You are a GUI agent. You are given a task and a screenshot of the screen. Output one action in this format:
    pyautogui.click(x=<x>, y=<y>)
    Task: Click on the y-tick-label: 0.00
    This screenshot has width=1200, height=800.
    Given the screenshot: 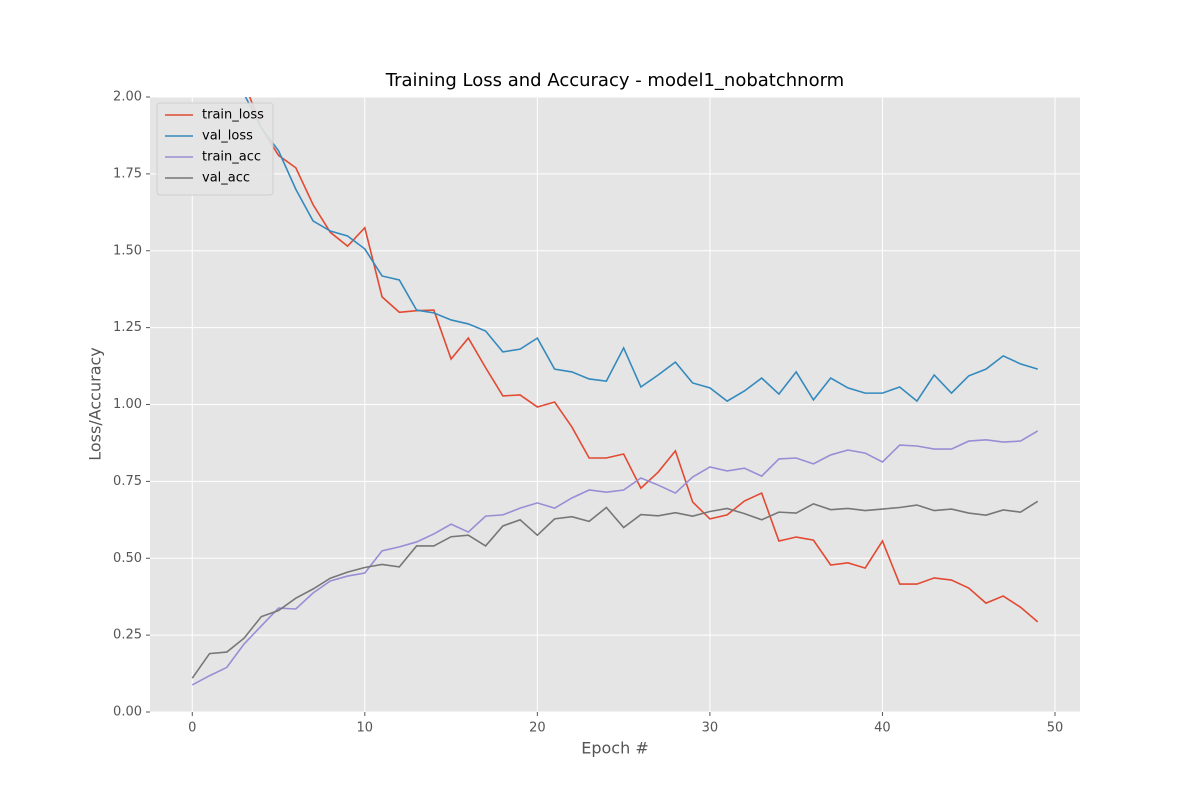 What is the action you would take?
    pyautogui.click(x=127, y=712)
    